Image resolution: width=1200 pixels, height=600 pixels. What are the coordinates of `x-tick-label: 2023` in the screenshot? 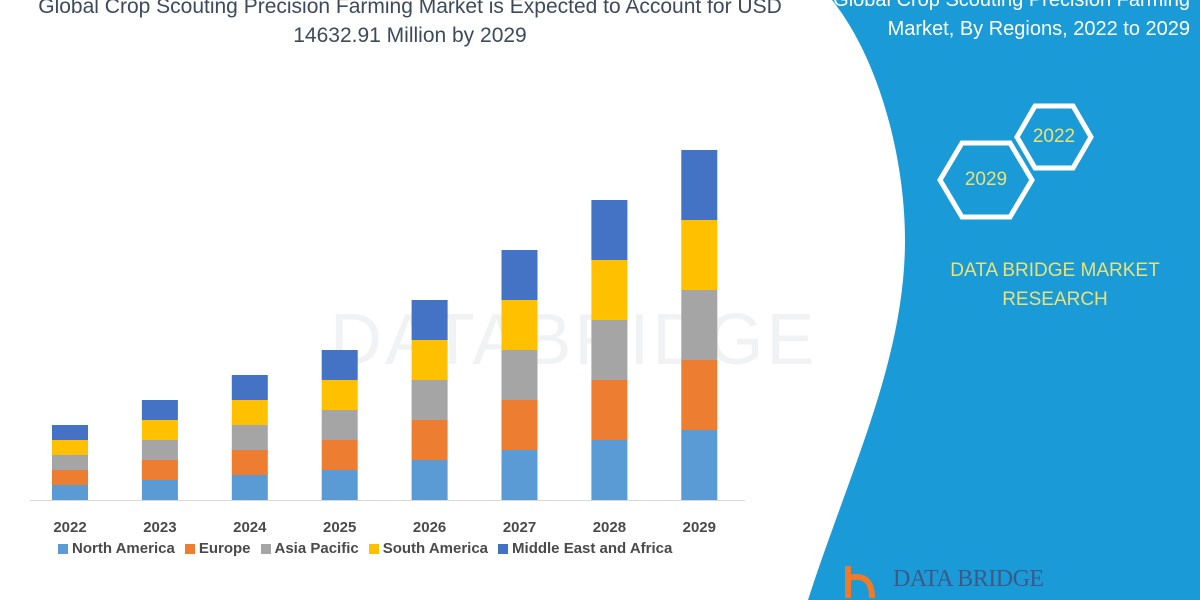 It's located at (159, 527).